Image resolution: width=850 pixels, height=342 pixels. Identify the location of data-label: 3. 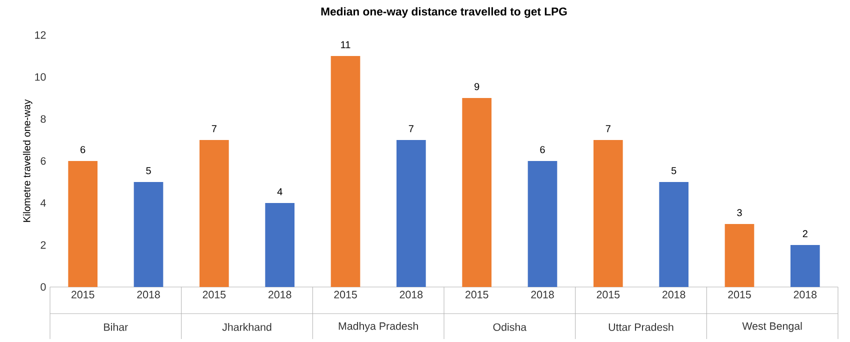
(739, 212).